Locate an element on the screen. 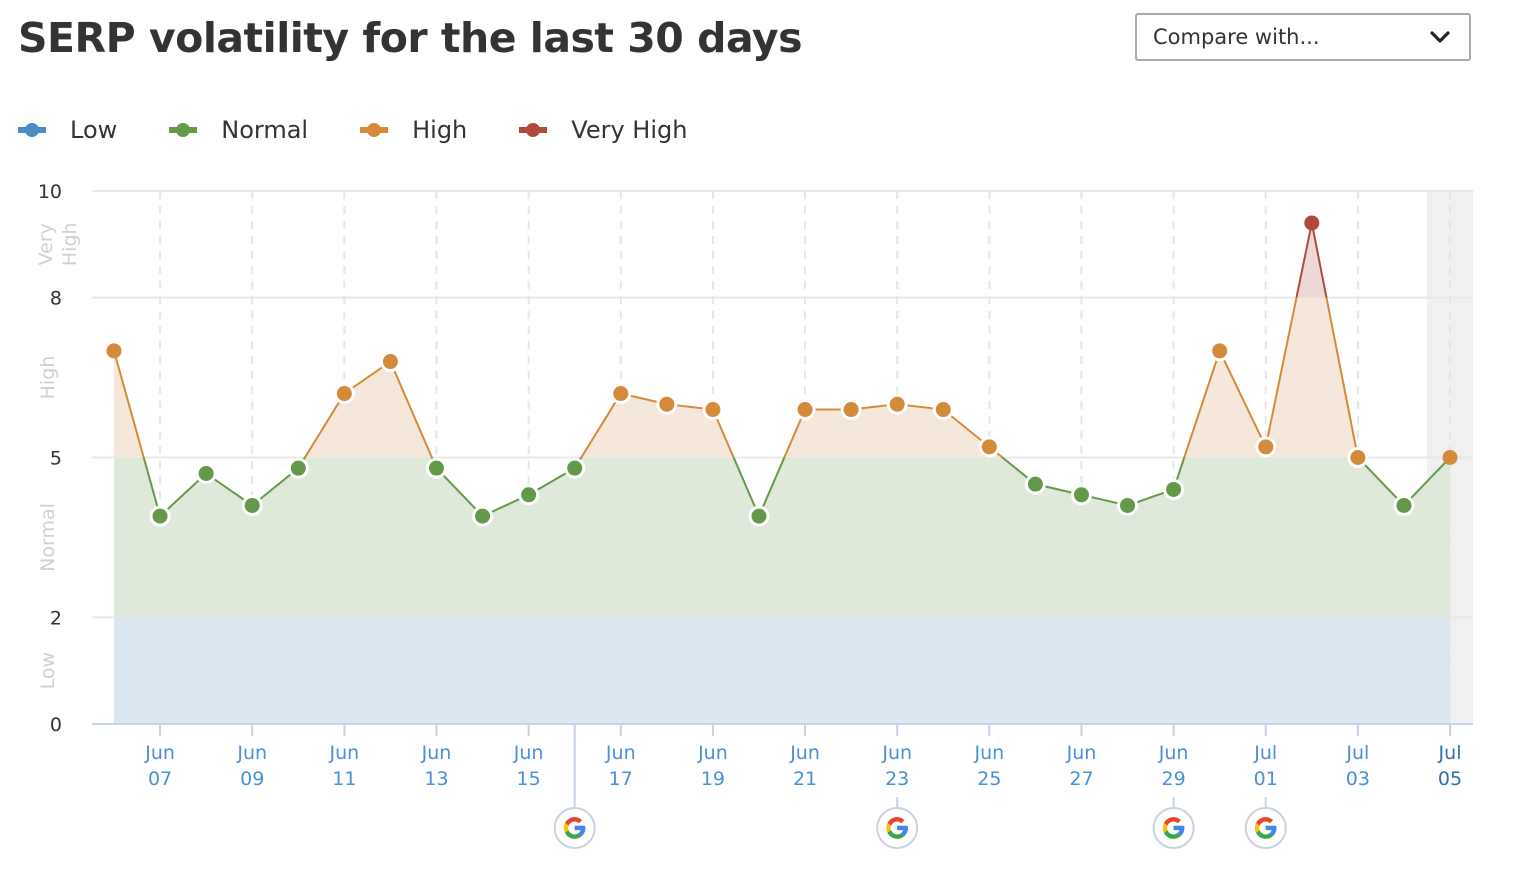  band-label: Very is located at coordinates (46, 244).